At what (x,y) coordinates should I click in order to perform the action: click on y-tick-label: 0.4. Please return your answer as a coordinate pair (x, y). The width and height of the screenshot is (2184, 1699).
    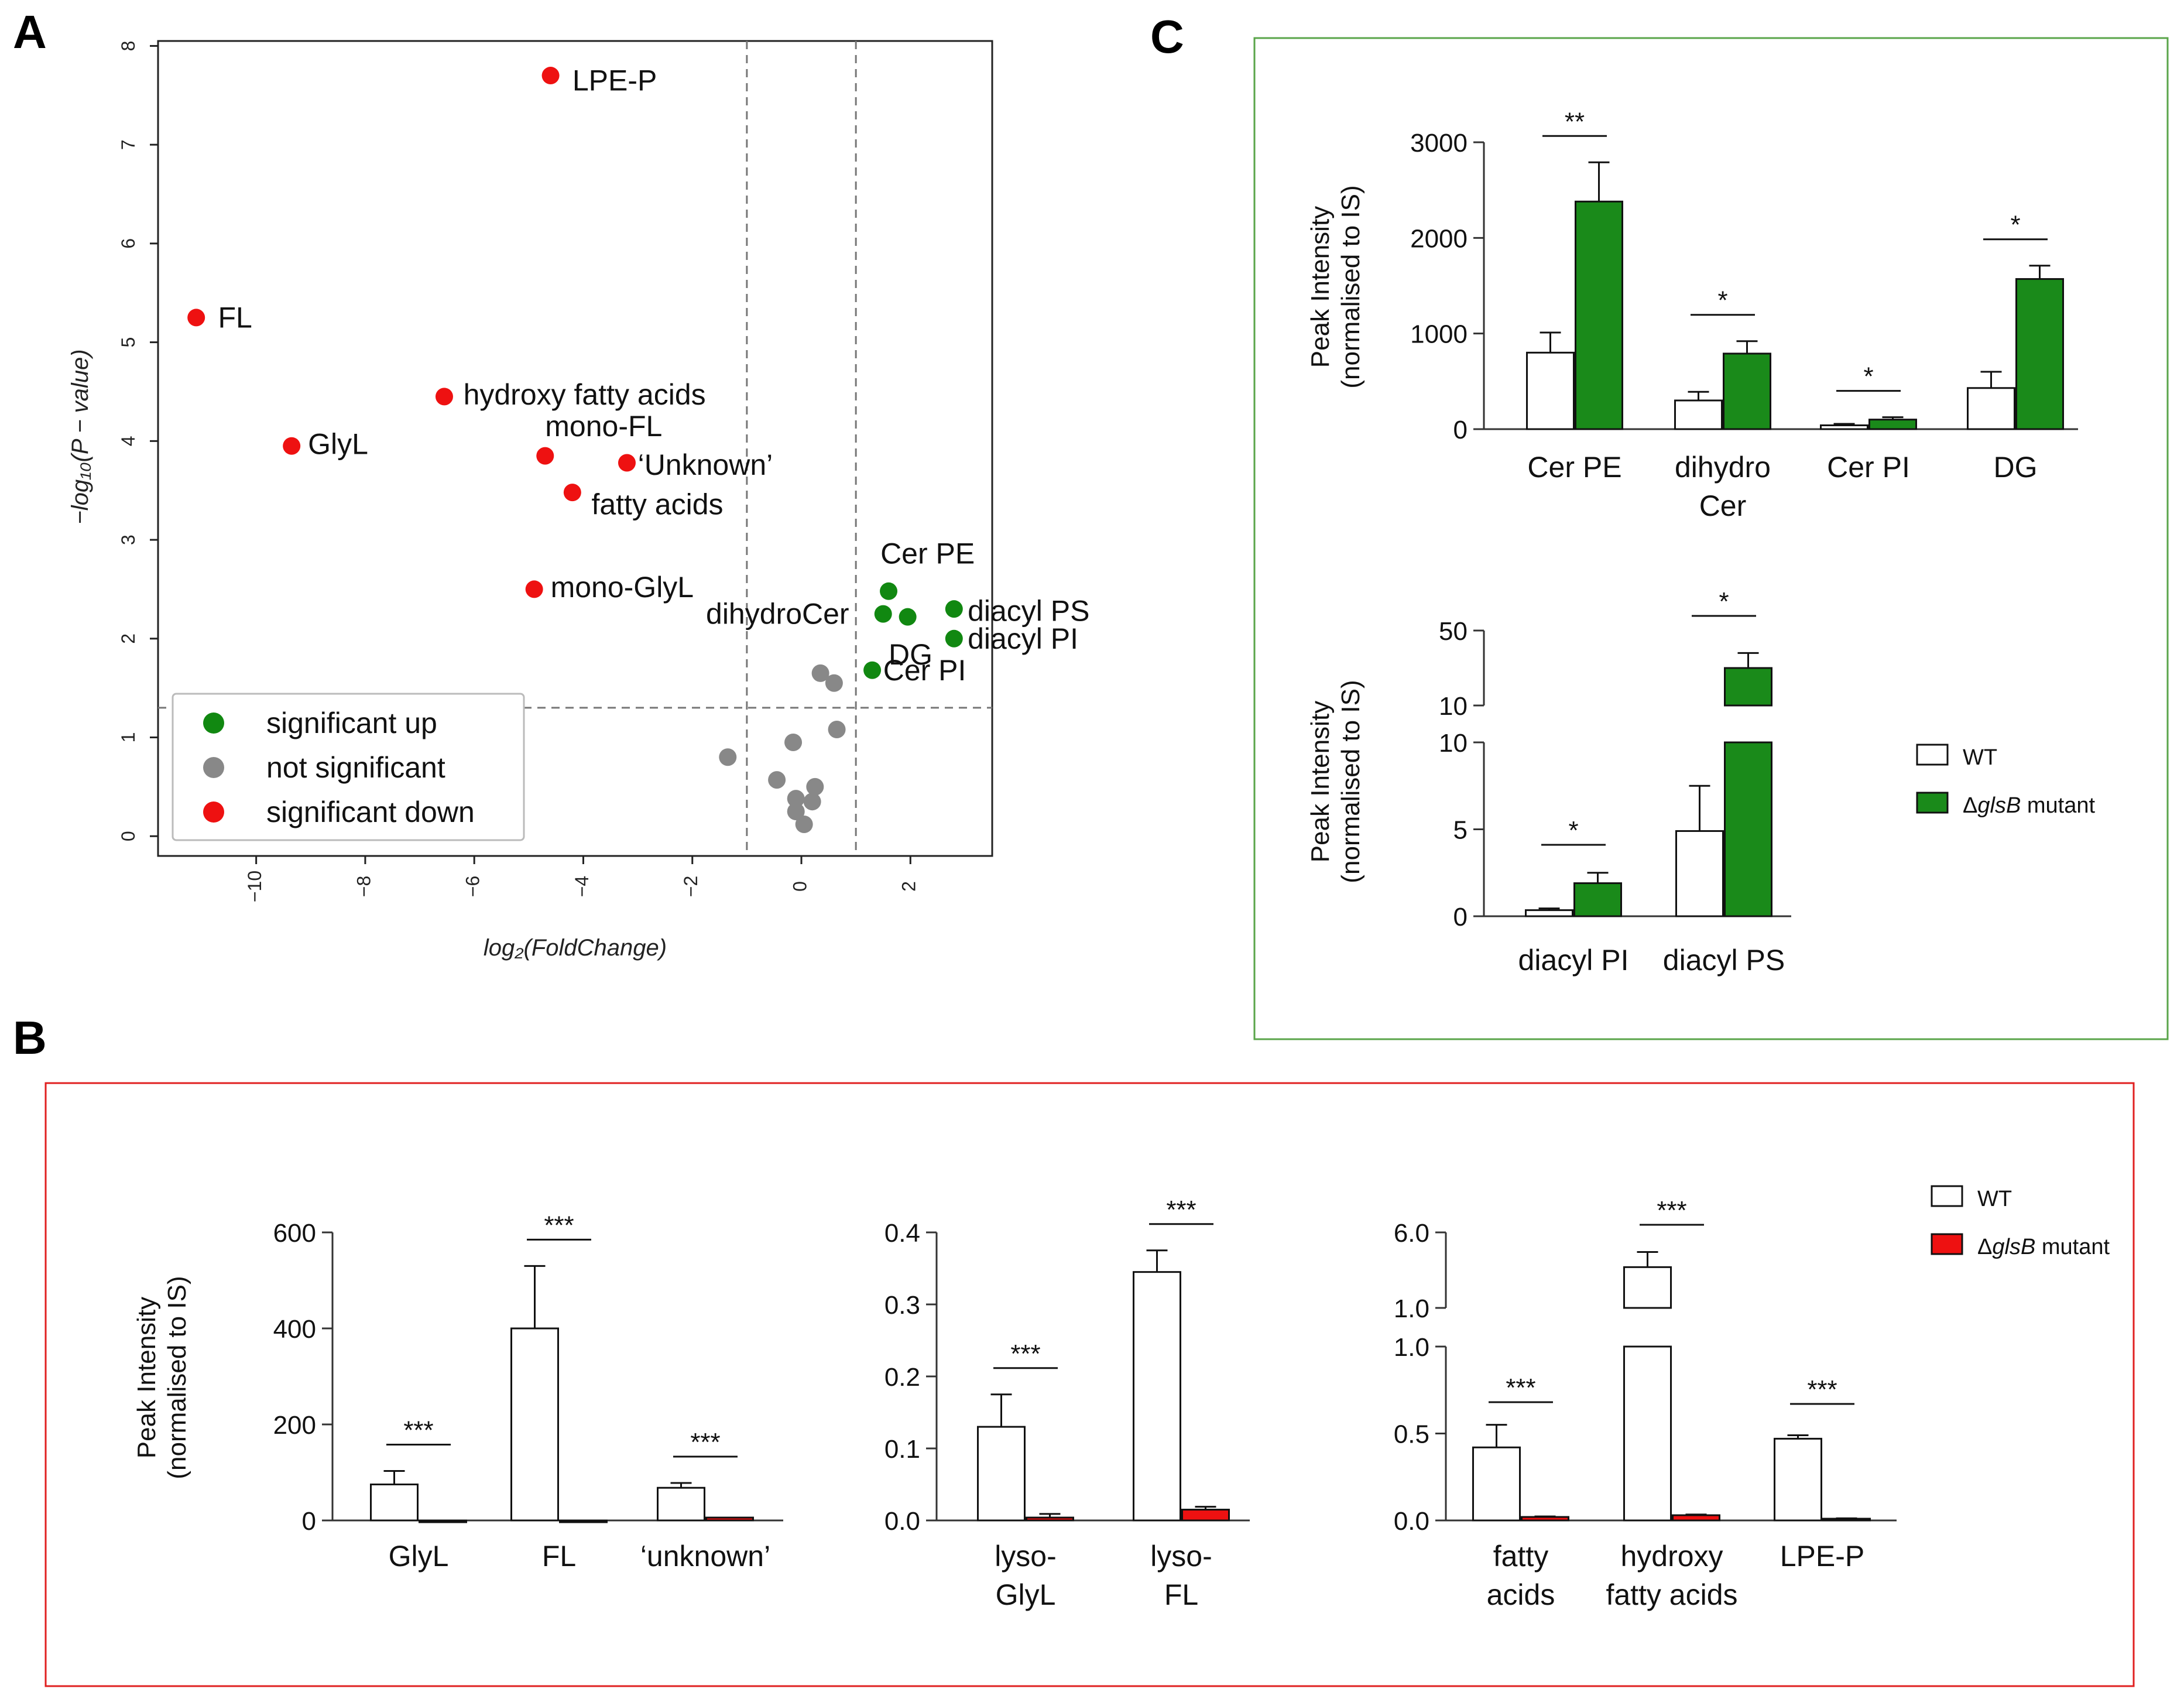
    Looking at the image, I should click on (902, 1233).